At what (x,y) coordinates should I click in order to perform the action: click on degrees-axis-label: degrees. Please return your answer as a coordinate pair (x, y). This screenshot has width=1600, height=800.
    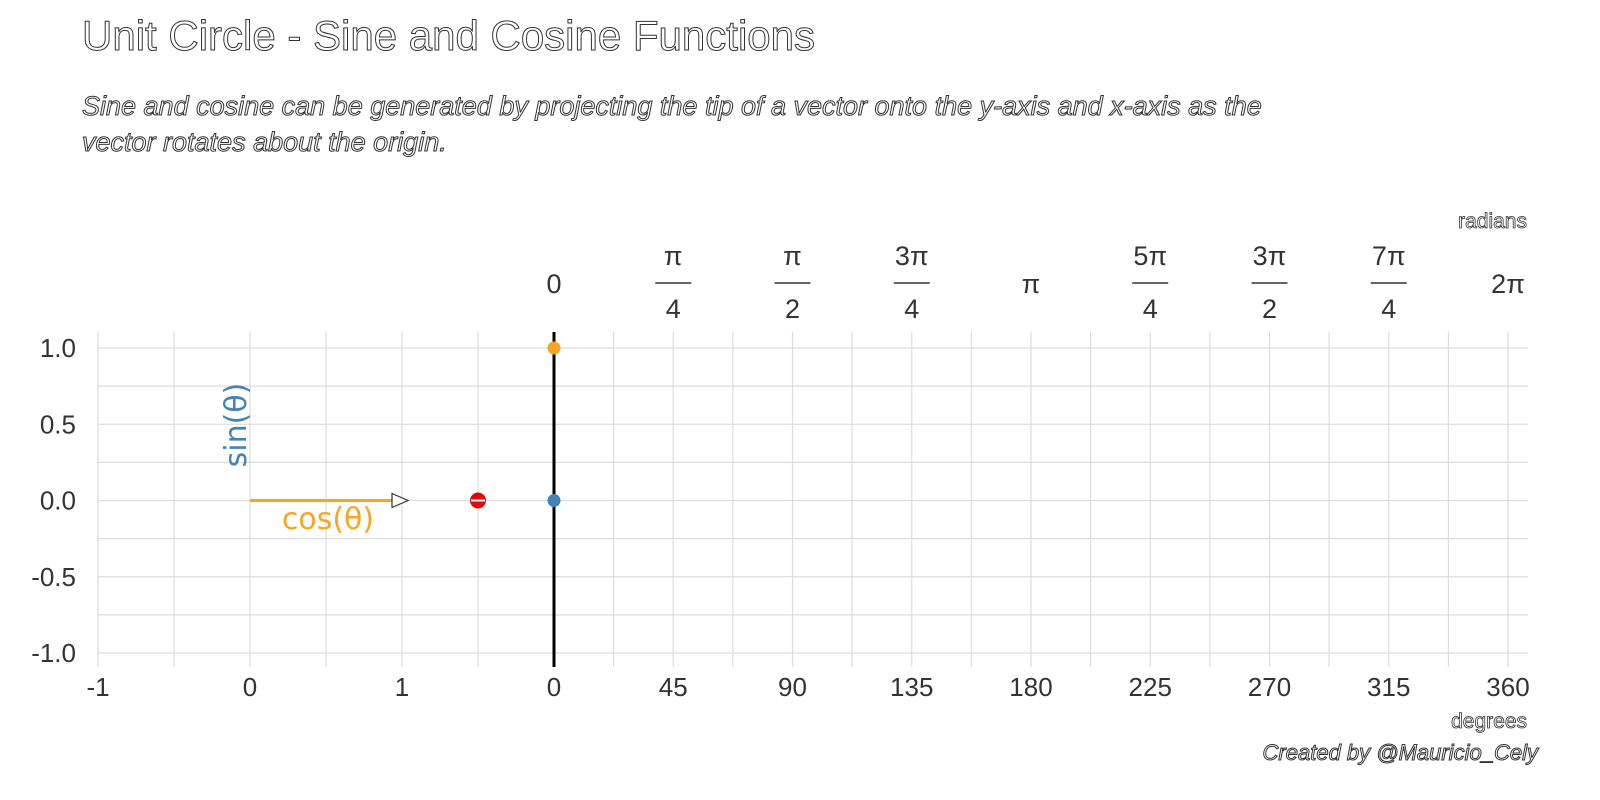
    Looking at the image, I should click on (1489, 721).